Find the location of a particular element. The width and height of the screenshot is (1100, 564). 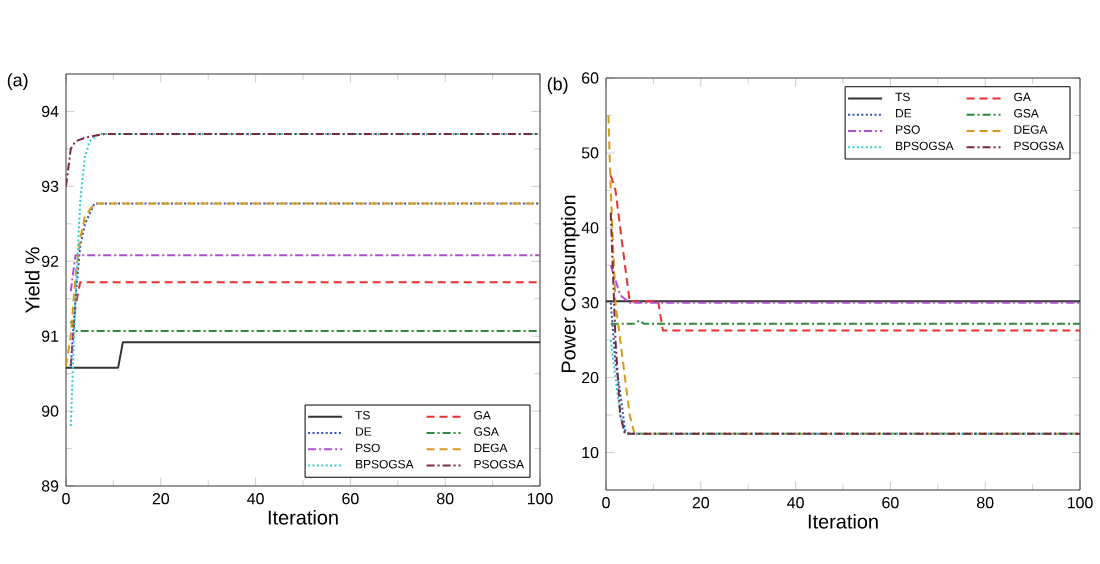

chart-title: (b) is located at coordinates (557, 85).